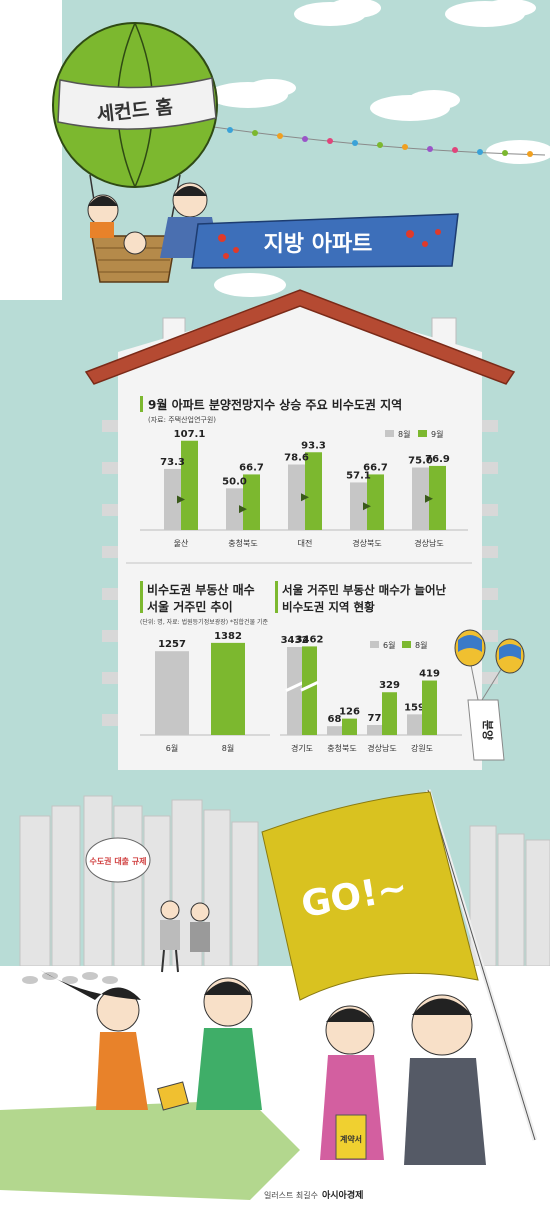 The image size is (550, 1209). Describe the element at coordinates (228, 748) in the screenshot. I see `chart2-category-1: 8월` at that location.